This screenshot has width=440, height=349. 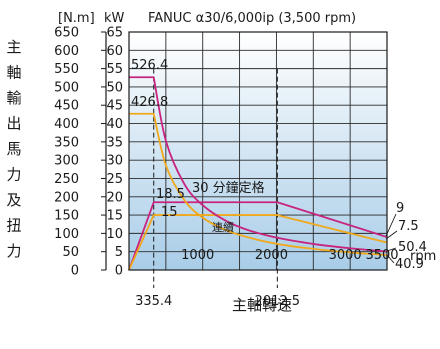 What do you see at coordinates (149, 102) in the screenshot?
I see `label-torque-cont-max: 426.8` at bounding box center [149, 102].